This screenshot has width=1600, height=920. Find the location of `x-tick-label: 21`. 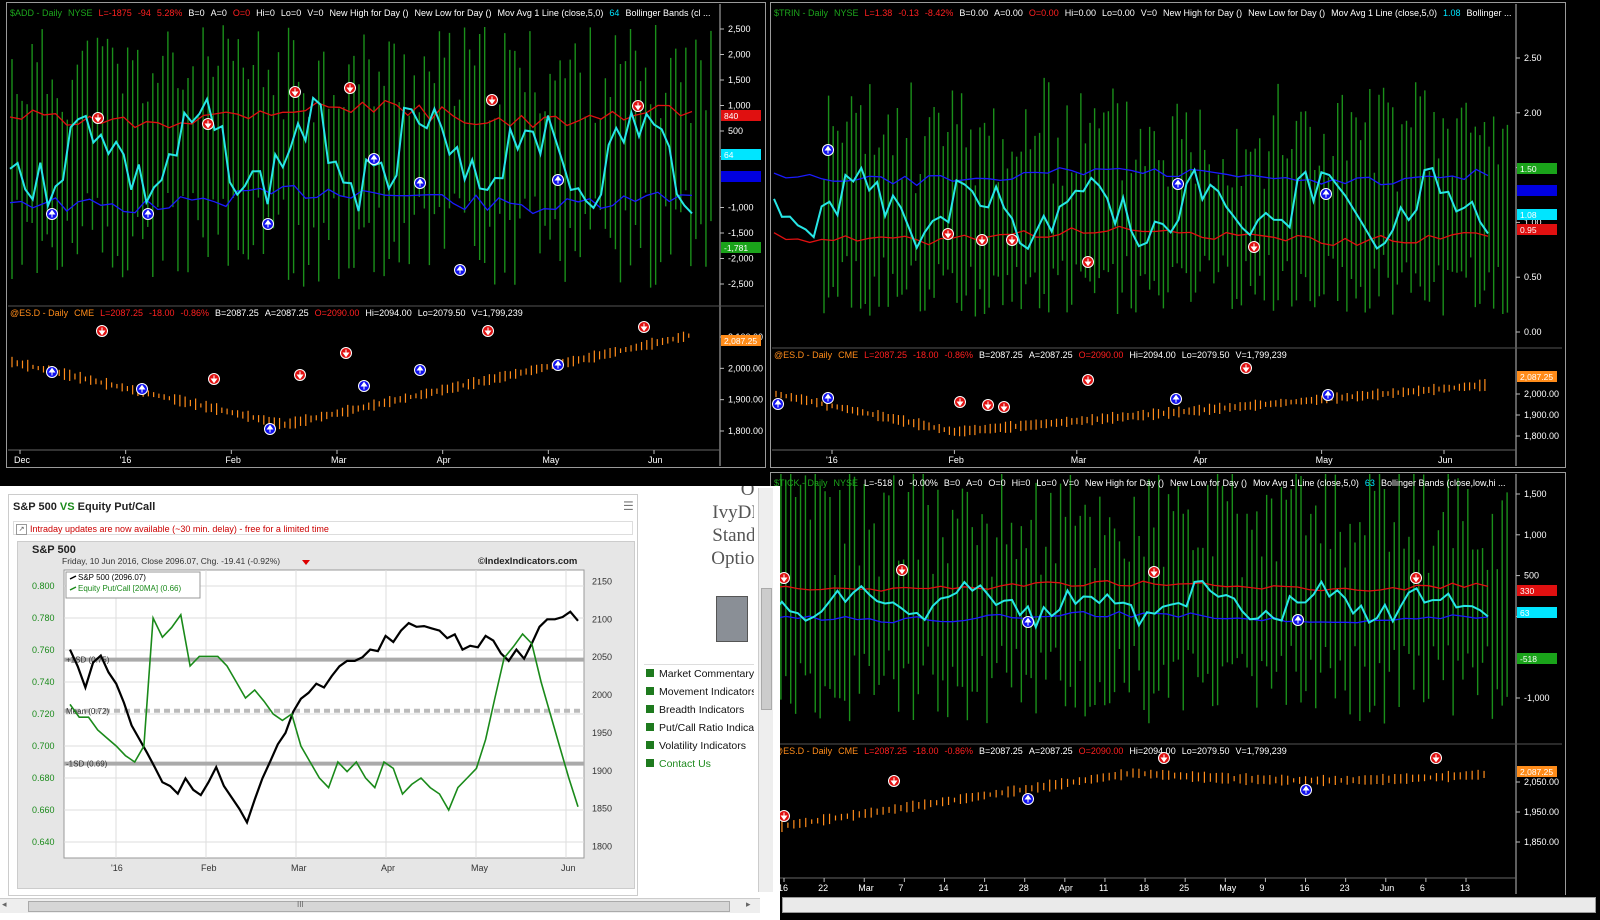

x-tick-label: 21 is located at coordinates (984, 888).